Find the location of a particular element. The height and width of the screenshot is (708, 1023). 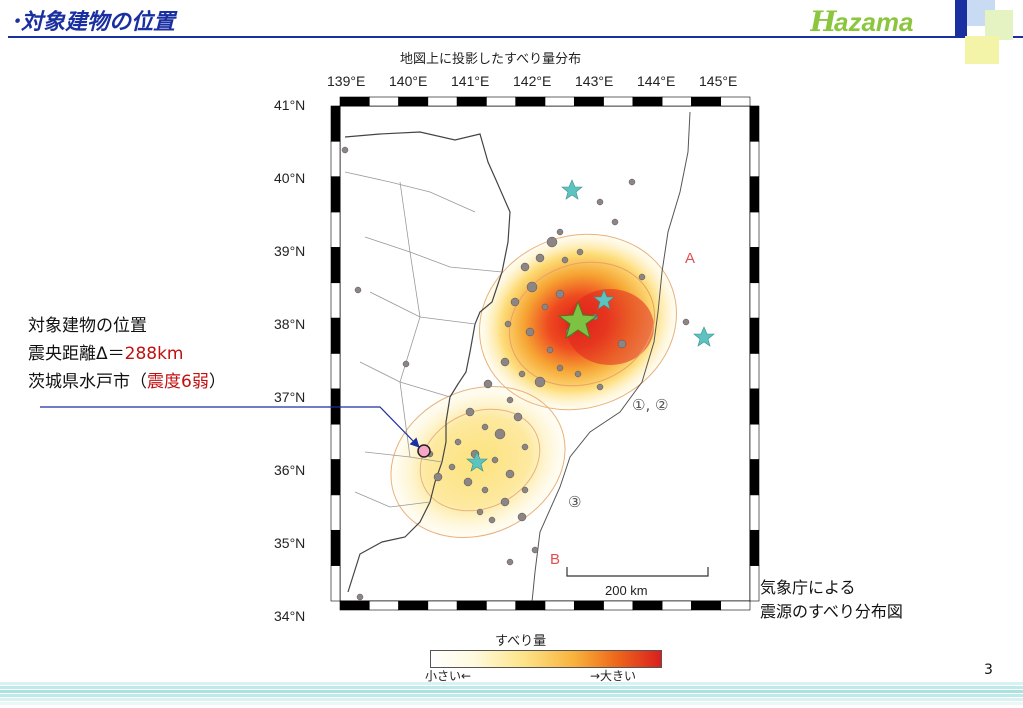

page-number: 3 is located at coordinates (988, 670).